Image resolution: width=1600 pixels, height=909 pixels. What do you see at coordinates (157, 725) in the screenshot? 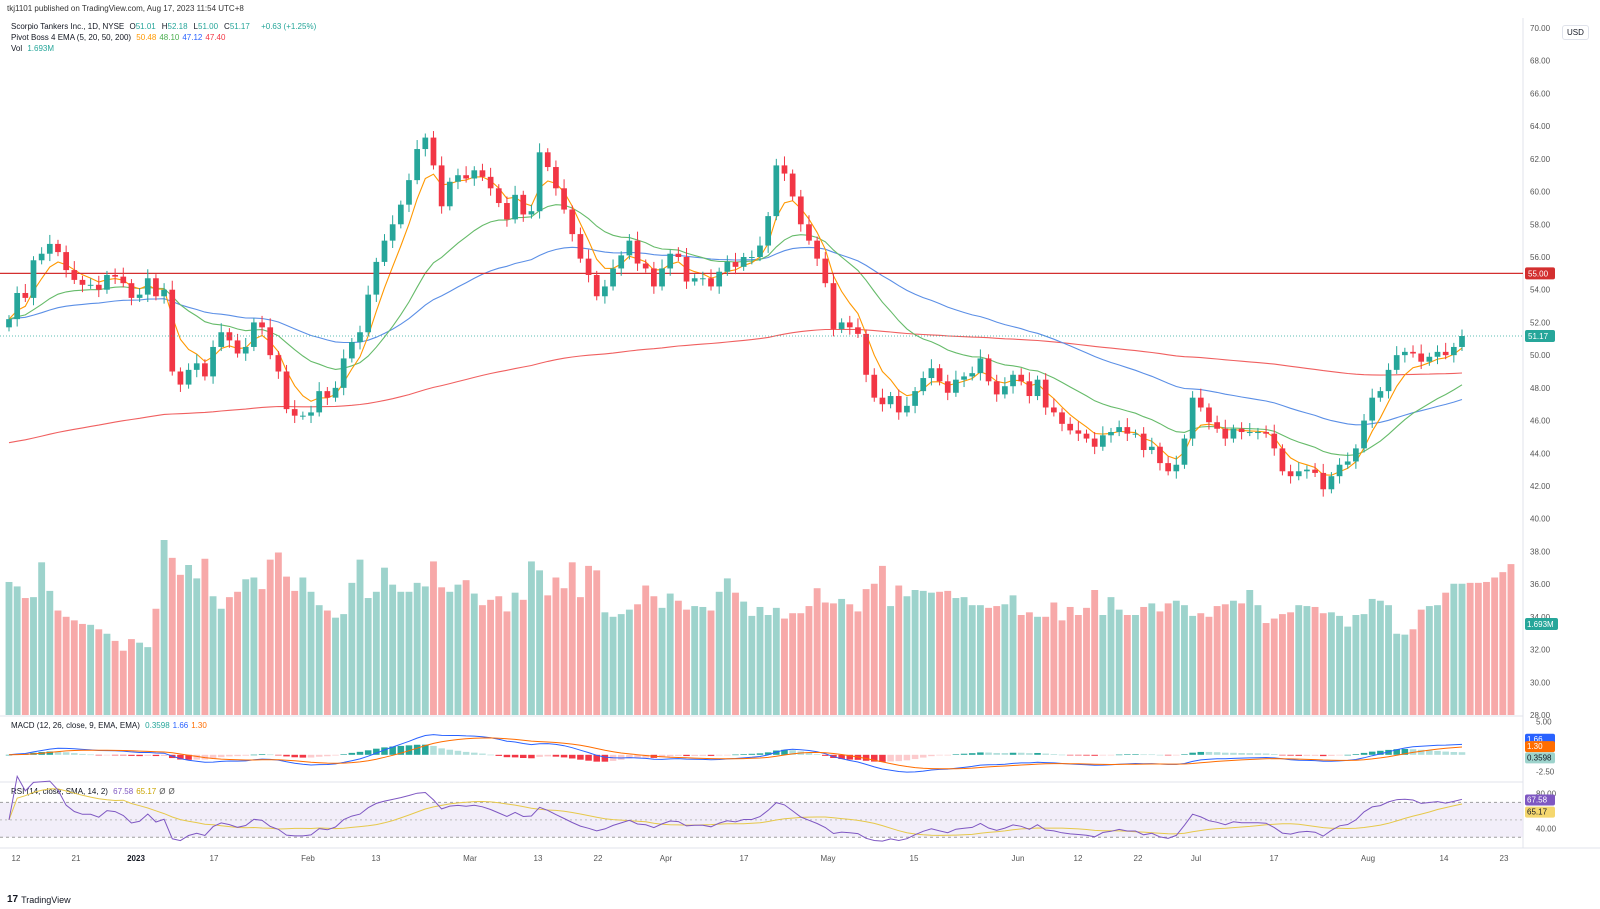
I see `macd-value: 0.3598` at bounding box center [157, 725].